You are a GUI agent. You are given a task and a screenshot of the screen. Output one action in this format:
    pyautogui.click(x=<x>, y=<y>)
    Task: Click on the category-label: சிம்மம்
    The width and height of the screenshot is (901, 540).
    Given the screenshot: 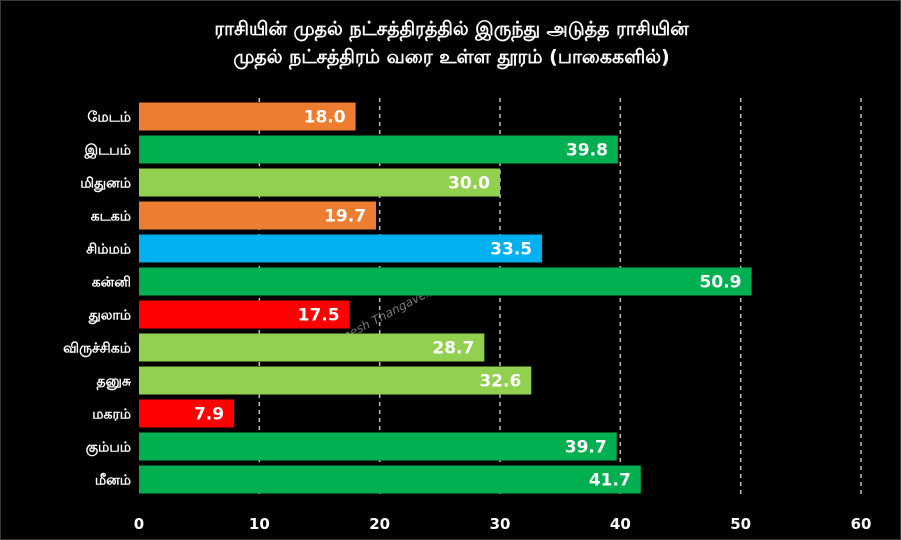 What is the action you would take?
    pyautogui.click(x=108, y=250)
    